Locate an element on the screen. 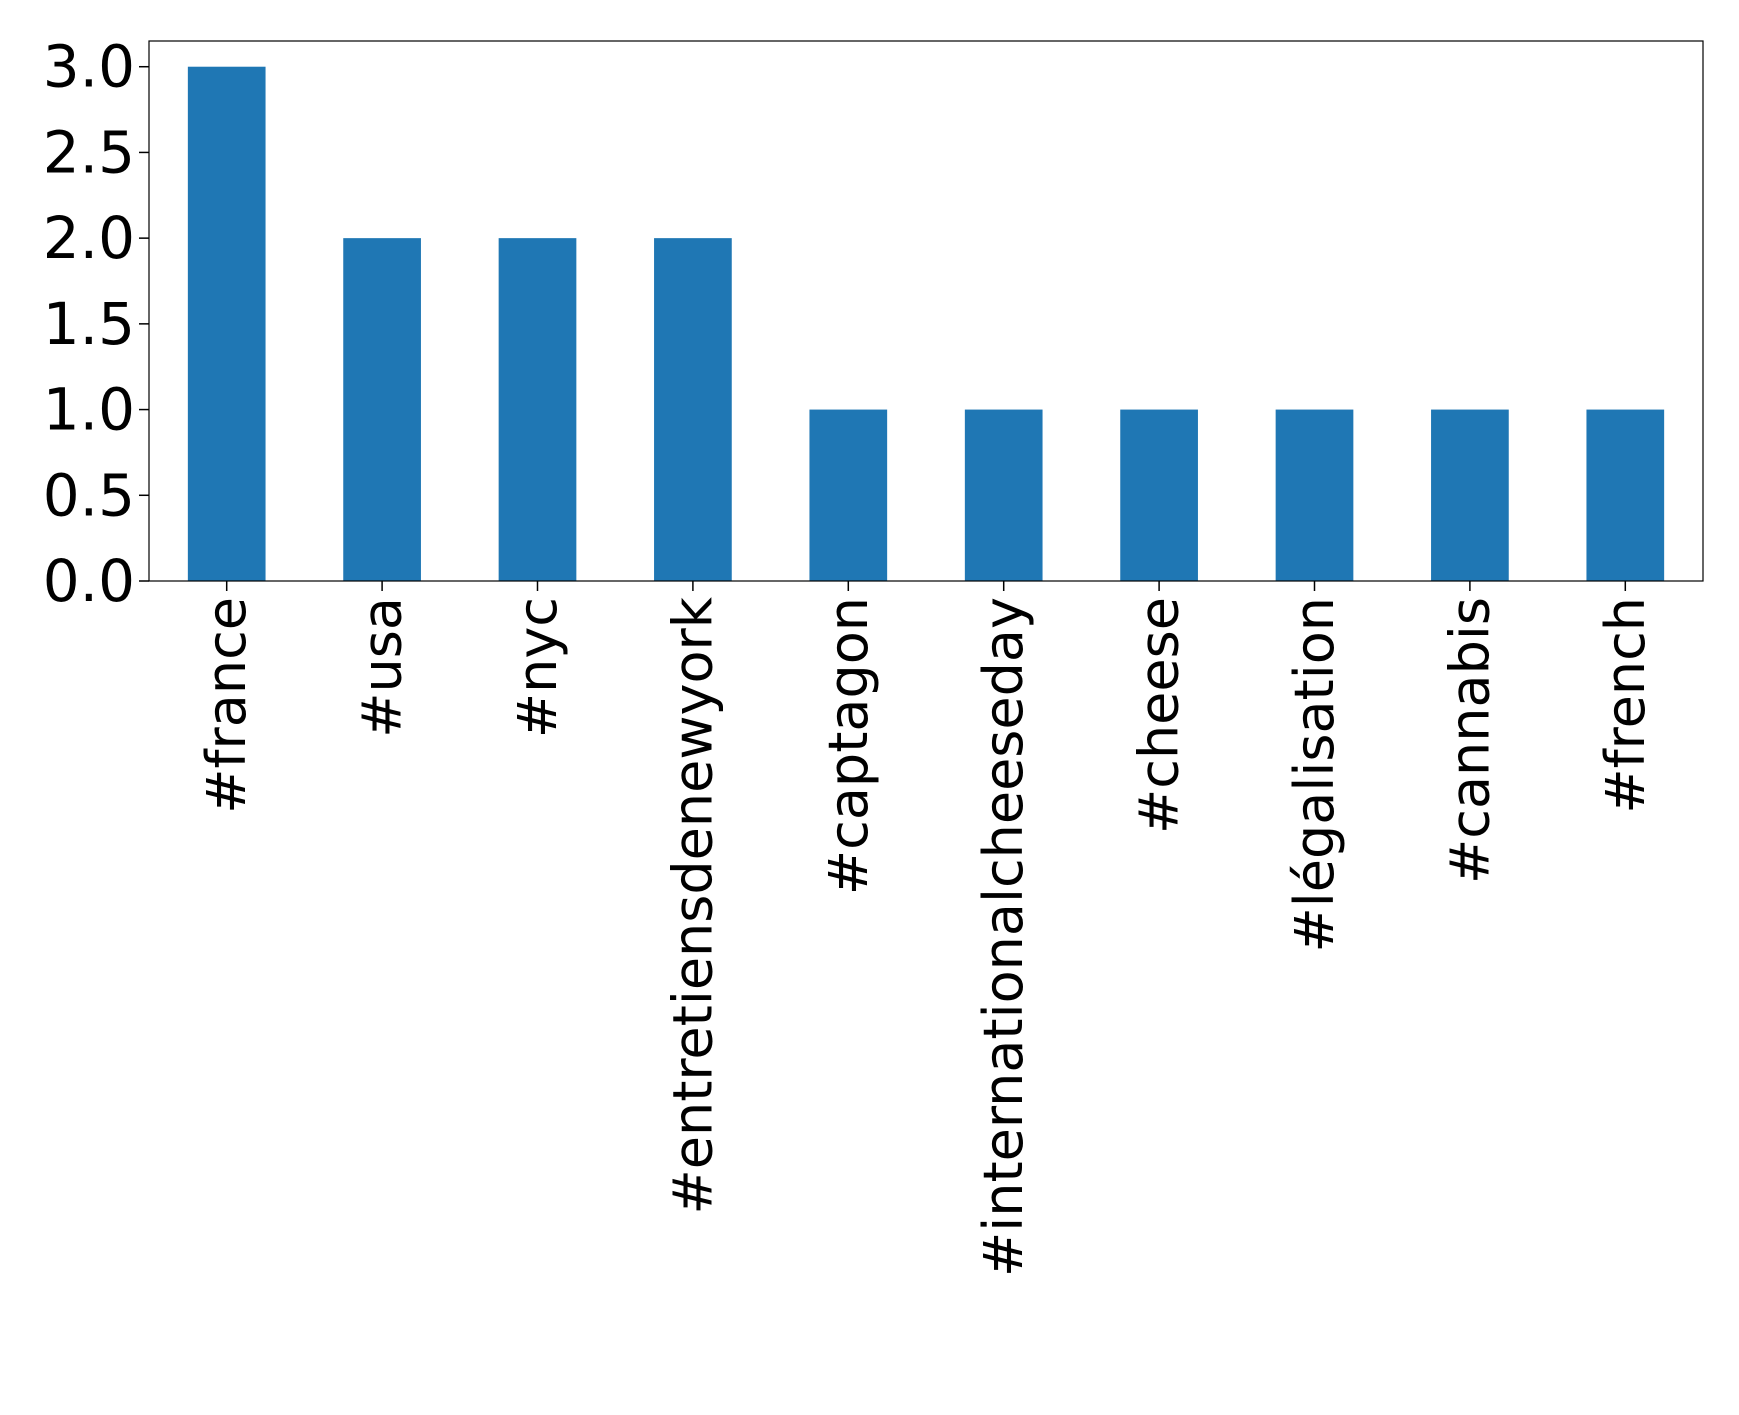 The height and width of the screenshot is (1415, 1739). x-tick-label-captagon: #captagon is located at coordinates (848, 746).